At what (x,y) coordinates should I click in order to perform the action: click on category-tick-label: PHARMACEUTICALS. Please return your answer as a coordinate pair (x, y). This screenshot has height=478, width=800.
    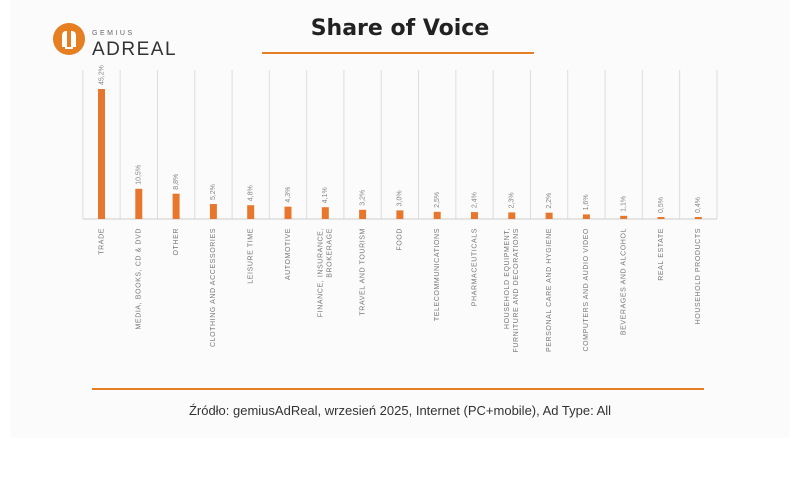
    Looking at the image, I should click on (474, 267).